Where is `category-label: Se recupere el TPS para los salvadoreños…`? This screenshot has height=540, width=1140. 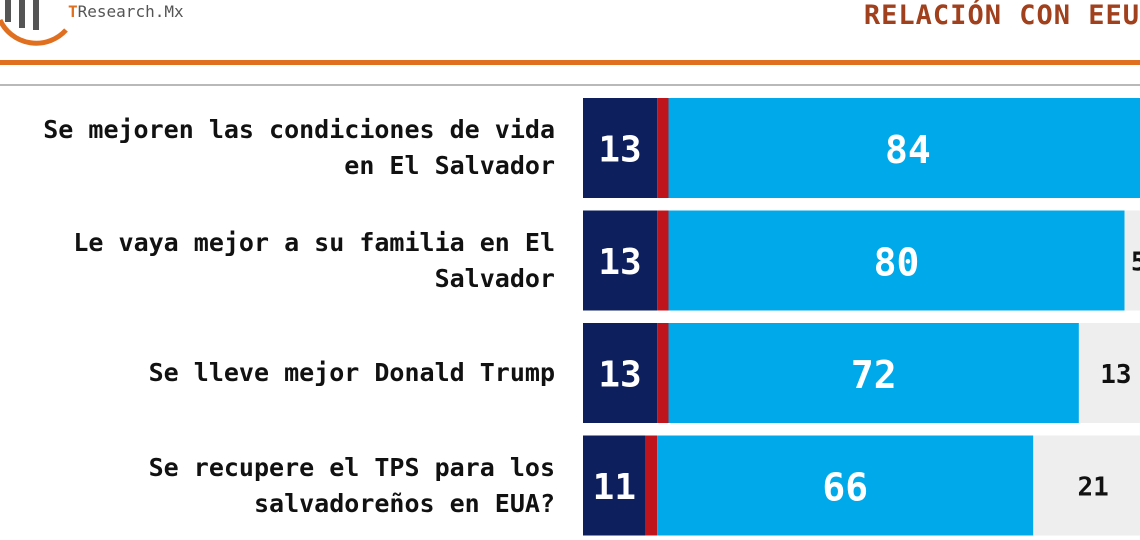 category-label: Se recupere el TPS para los salvadoreños… is located at coordinates (351, 485).